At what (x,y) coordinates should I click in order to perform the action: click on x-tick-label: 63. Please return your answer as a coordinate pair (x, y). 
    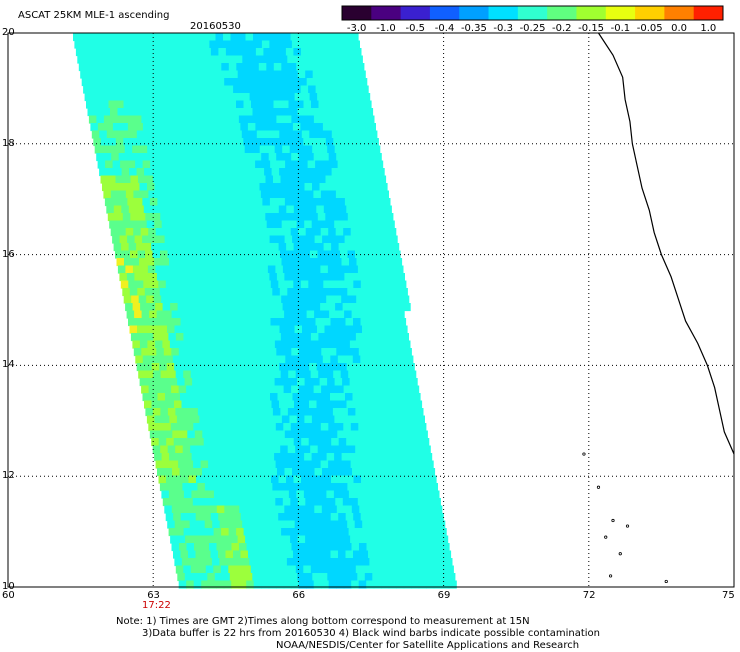
    Looking at the image, I should click on (153, 595).